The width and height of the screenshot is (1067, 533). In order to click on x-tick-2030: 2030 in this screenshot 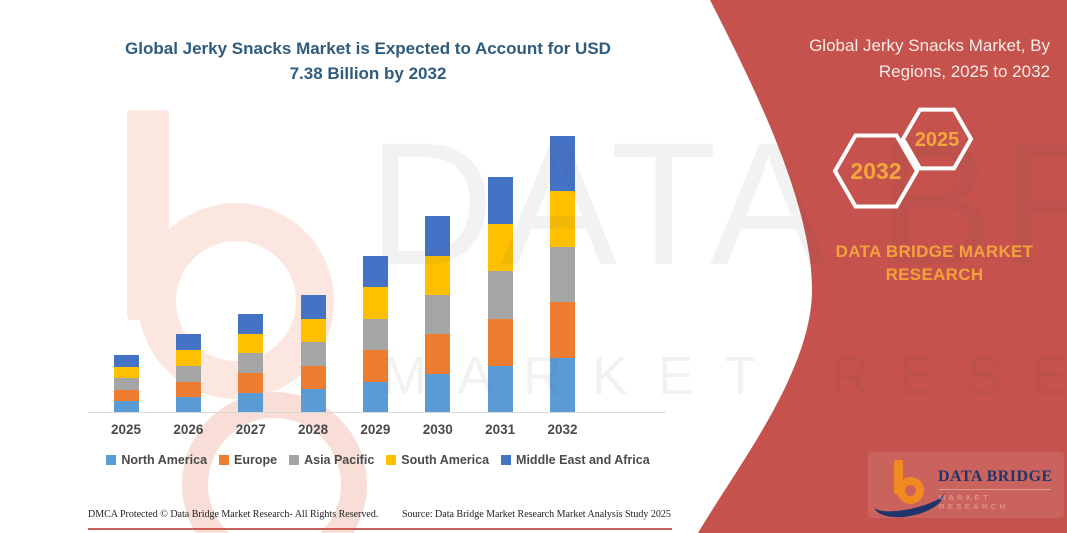, I will do `click(437, 429)`.